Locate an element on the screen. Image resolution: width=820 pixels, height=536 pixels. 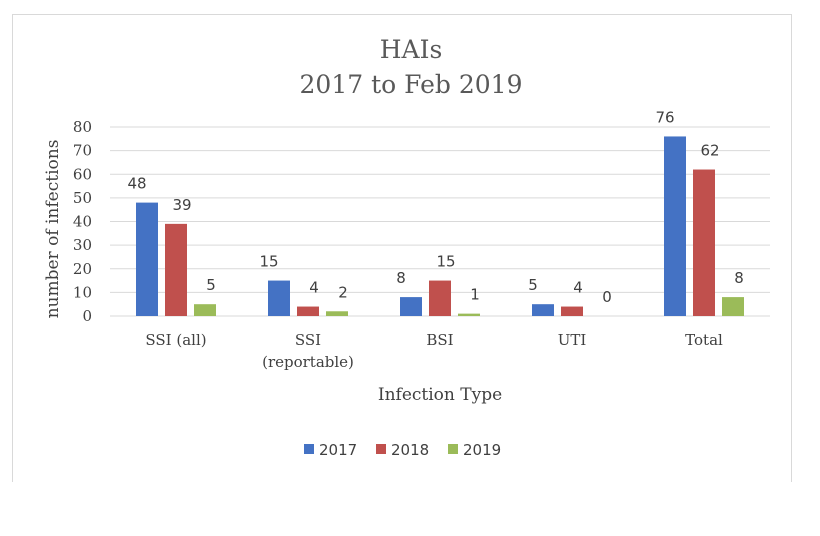
legend-swatch-2019 is located at coordinates (453, 449).